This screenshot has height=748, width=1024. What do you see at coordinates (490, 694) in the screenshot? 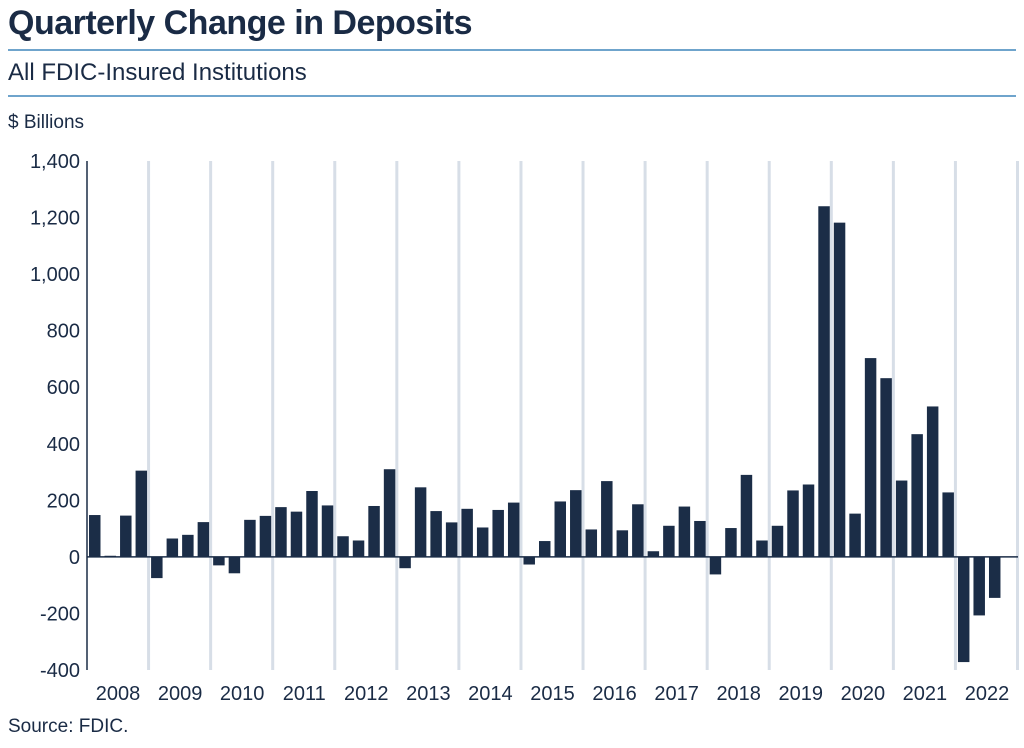
I see `x-tick-label: 2014` at bounding box center [490, 694].